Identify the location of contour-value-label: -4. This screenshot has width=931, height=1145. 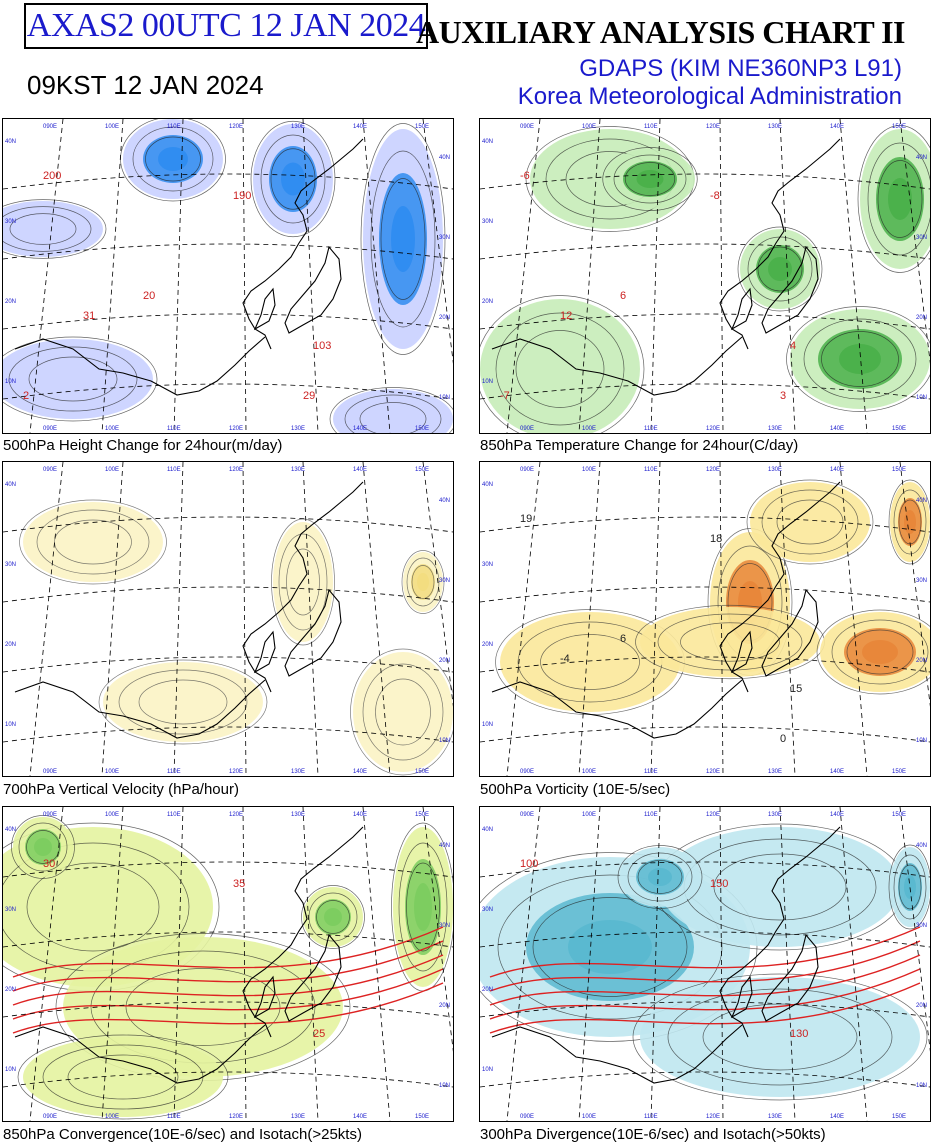
(565, 659).